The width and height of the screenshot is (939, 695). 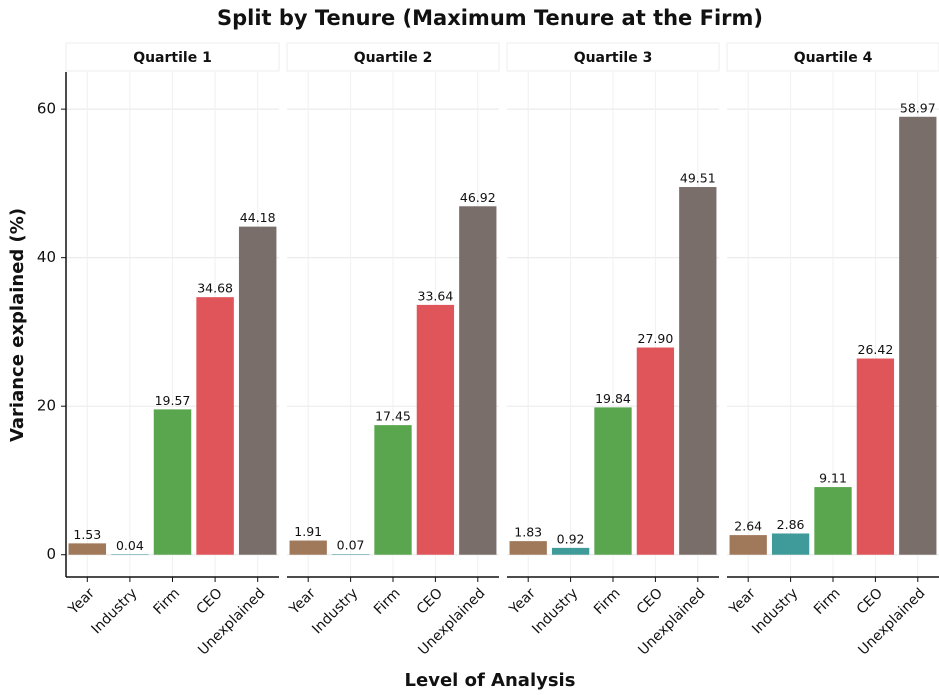 I want to click on facet-title: Quartile 3, so click(x=613, y=58).